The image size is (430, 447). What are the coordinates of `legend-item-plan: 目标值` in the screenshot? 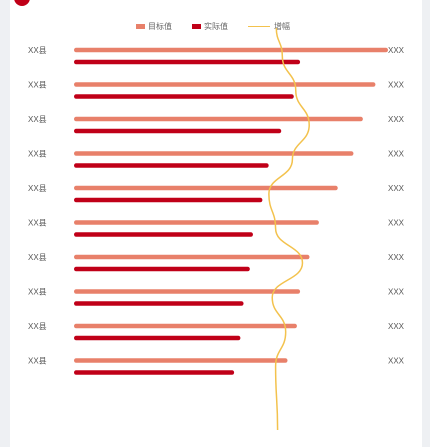 It's located at (154, 26).